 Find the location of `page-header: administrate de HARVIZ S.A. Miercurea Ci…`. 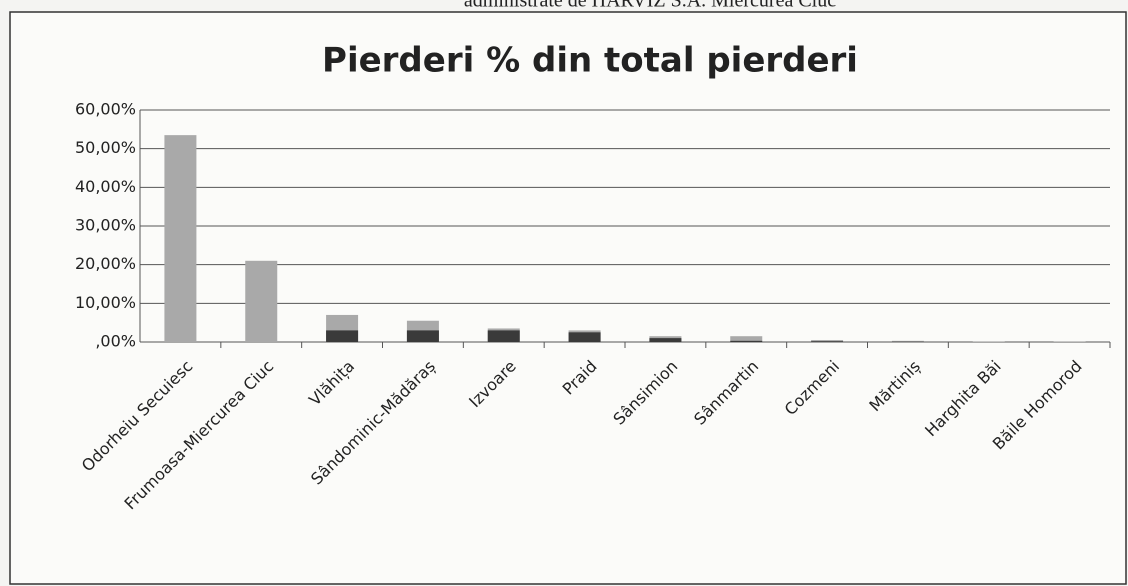

page-header: administrate de HARVIZ S.A. Miercurea Ci… is located at coordinates (650, 6).